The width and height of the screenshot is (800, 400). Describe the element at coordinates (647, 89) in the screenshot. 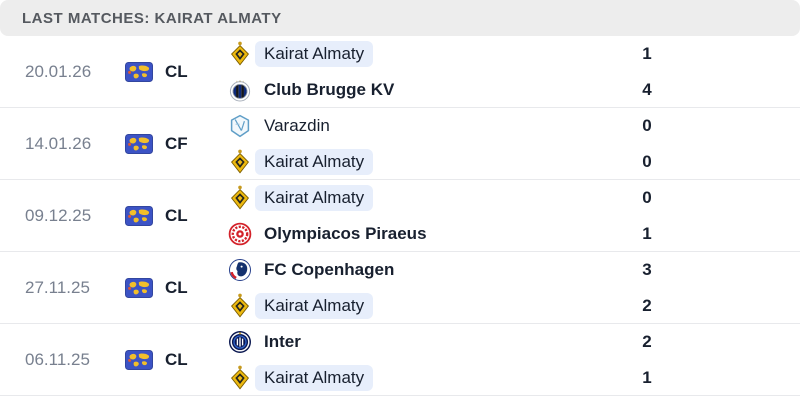

I see `team-score: 4` at that location.